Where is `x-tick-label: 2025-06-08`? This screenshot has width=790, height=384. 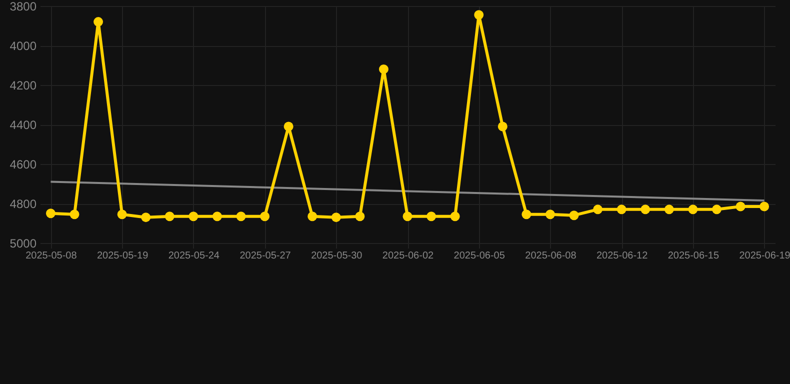
x-tick-label: 2025-06-08 is located at coordinates (551, 256).